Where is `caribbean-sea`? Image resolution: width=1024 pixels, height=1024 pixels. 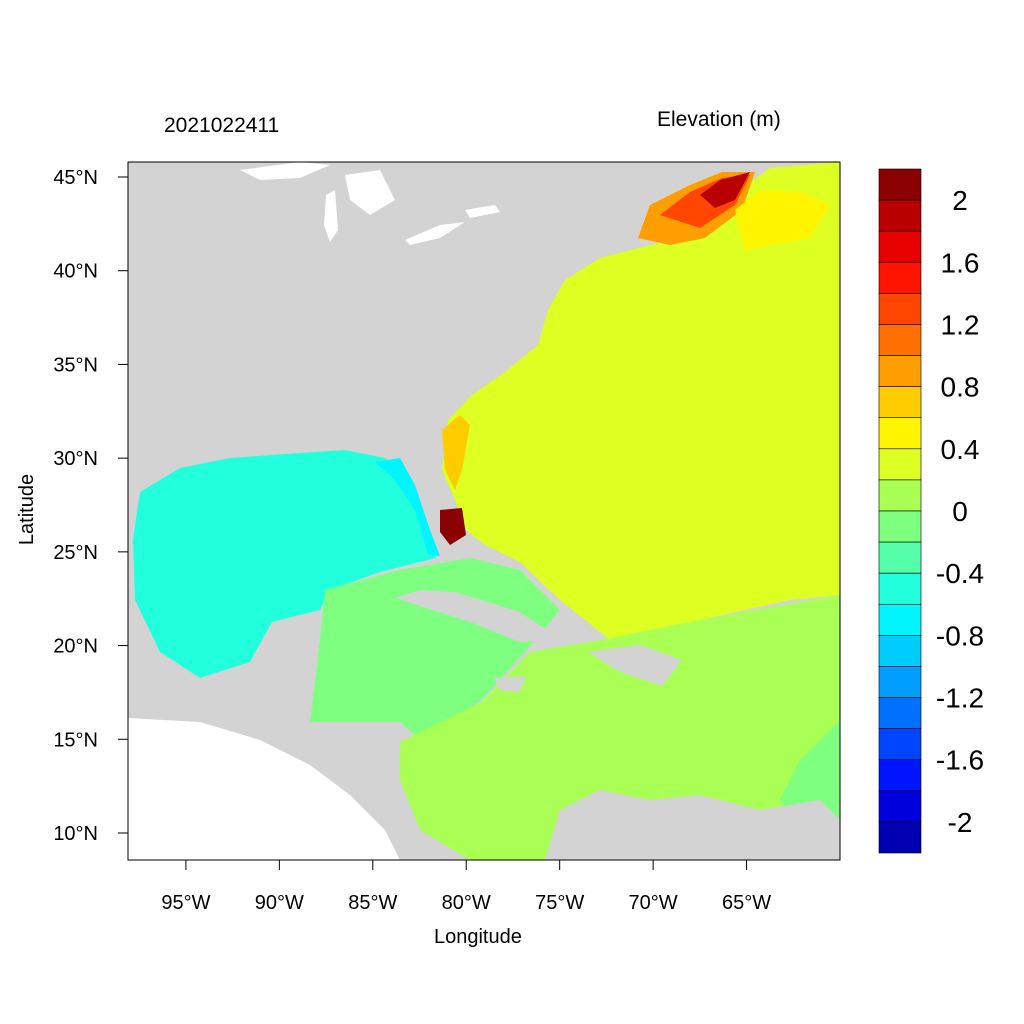
caribbean-sea is located at coordinates (435, 649).